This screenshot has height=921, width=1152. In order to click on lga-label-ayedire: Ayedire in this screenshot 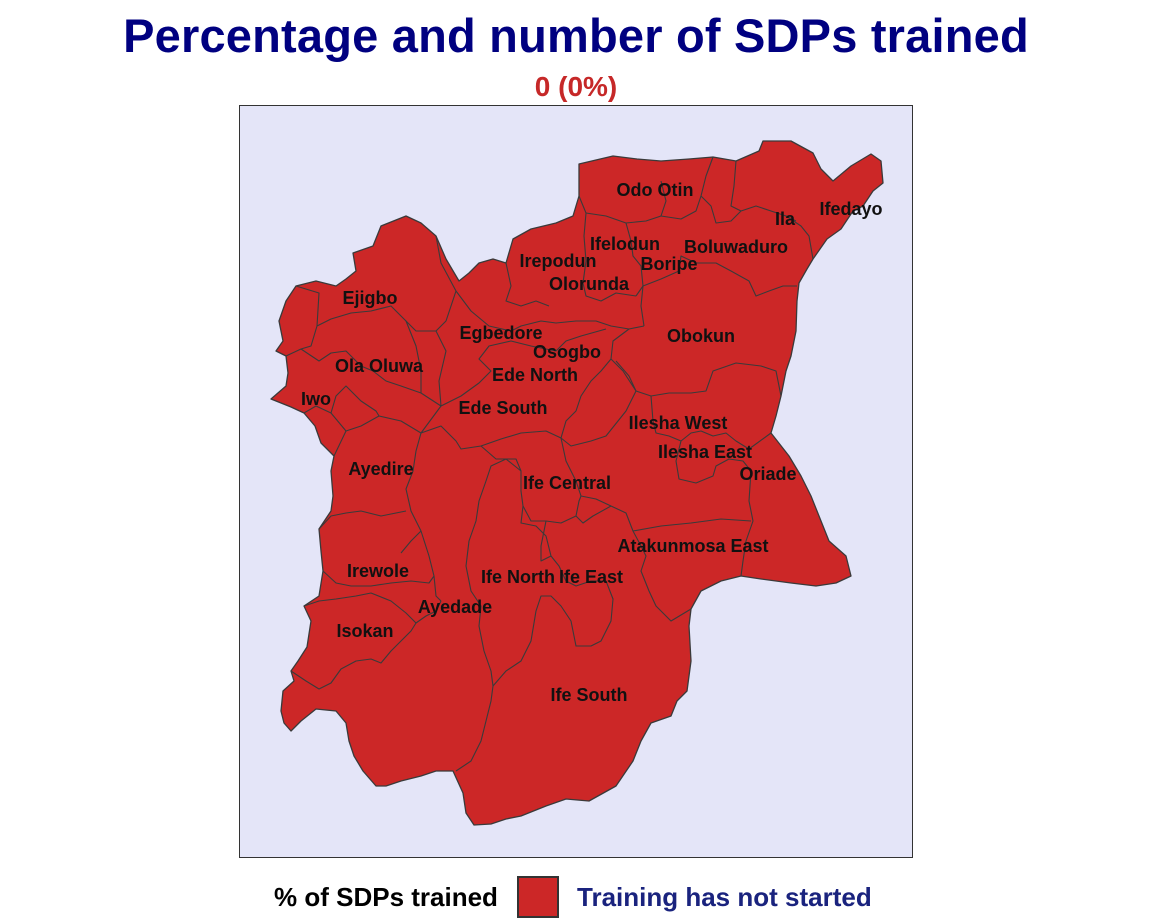, I will do `click(380, 469)`.